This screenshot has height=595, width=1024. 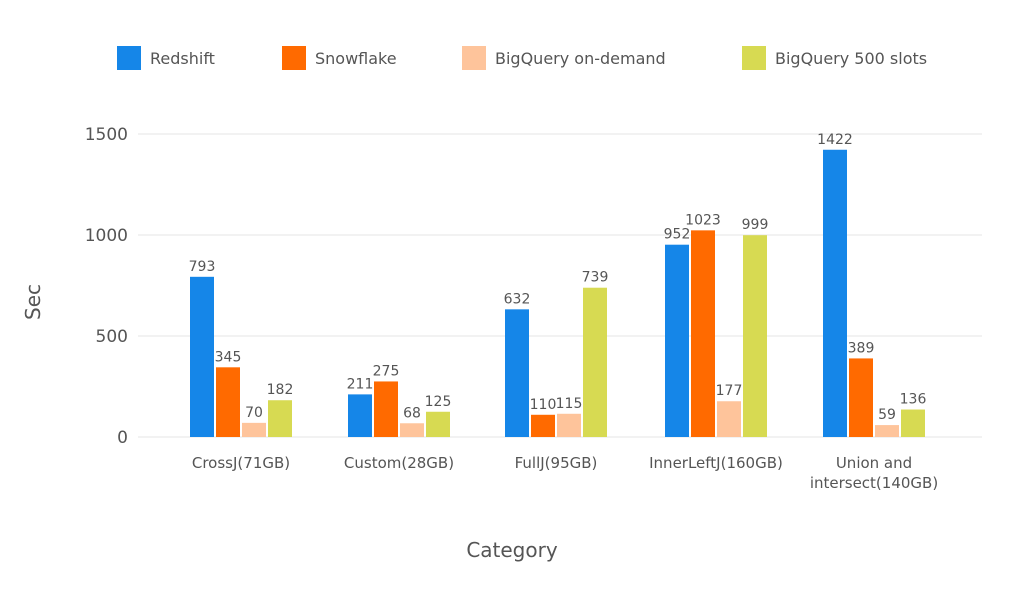 I want to click on x-tick-label: Custom(28GB), so click(x=399, y=463).